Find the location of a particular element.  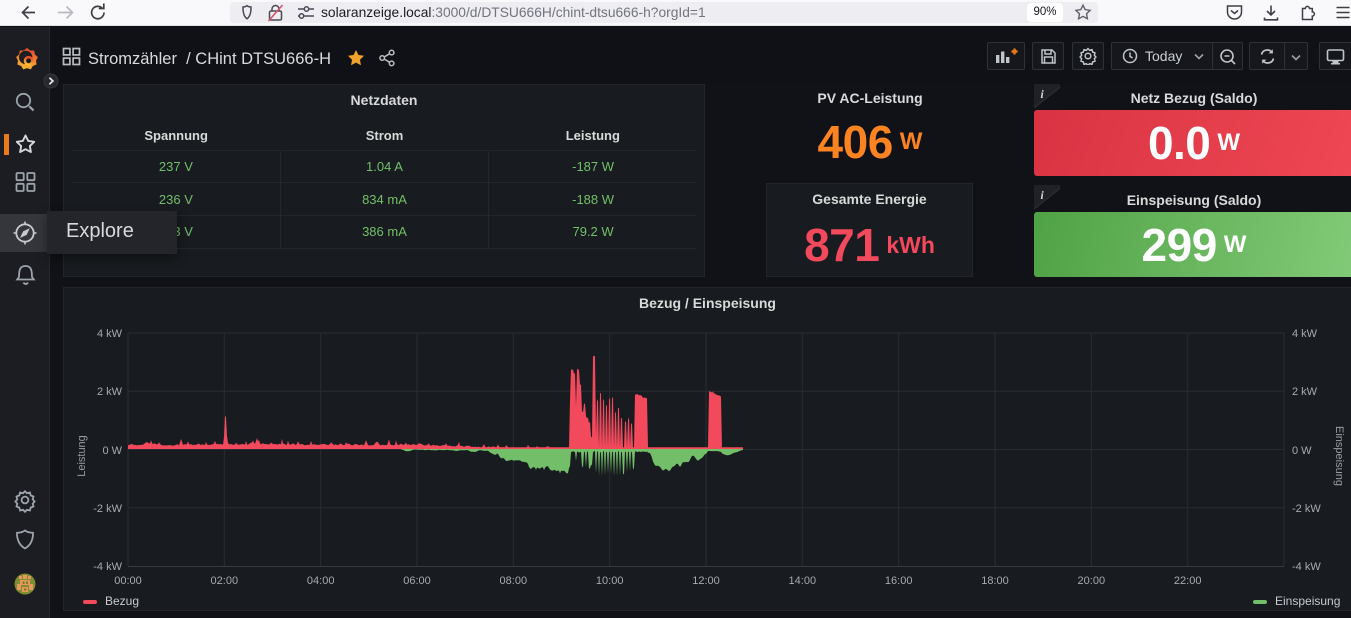

svg-text: 12:00 is located at coordinates (706, 581).